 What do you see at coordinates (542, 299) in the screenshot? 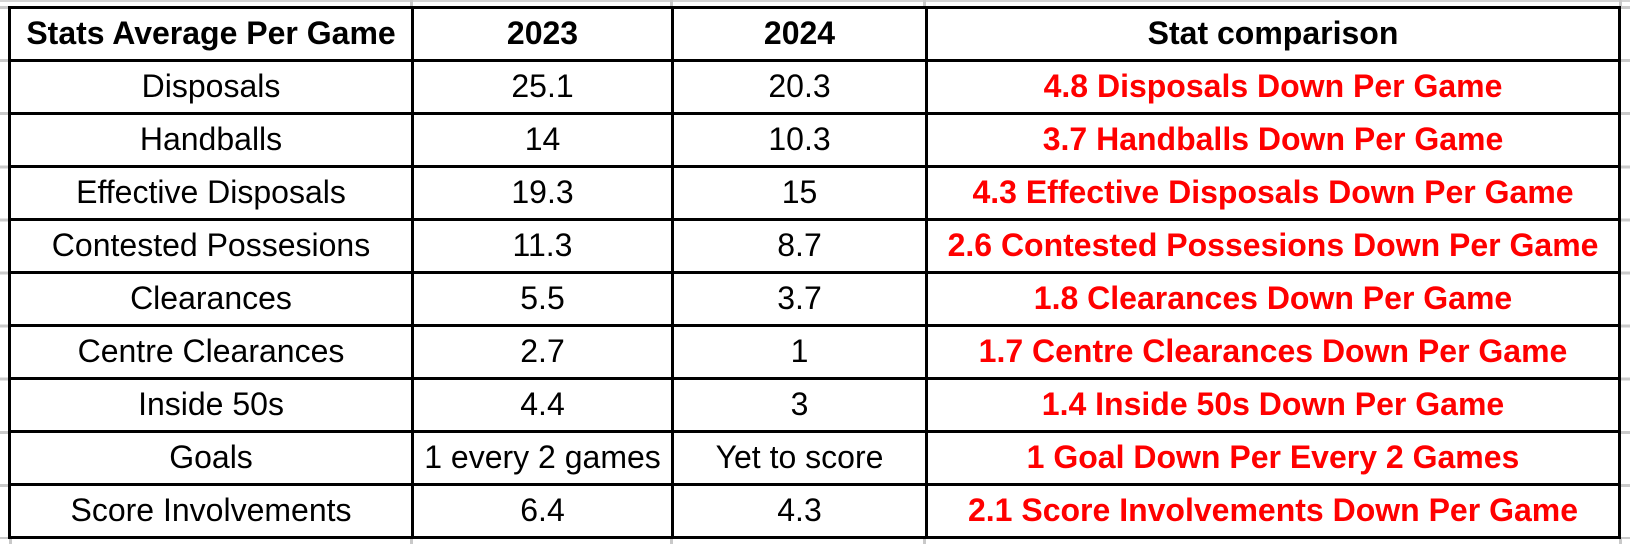
I see `cell-2023-value: 5.5` at bounding box center [542, 299].